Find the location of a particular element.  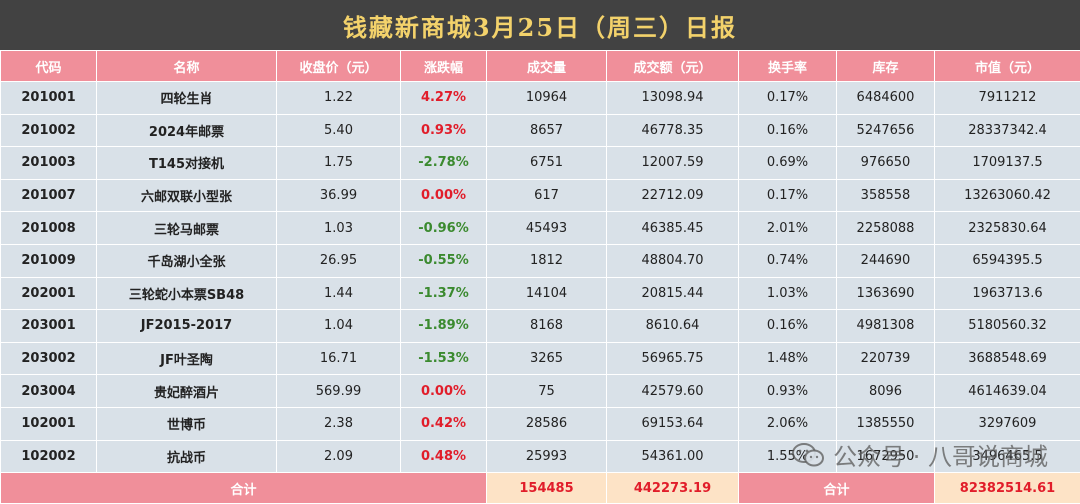

cell-volume: 6751 is located at coordinates (547, 163).